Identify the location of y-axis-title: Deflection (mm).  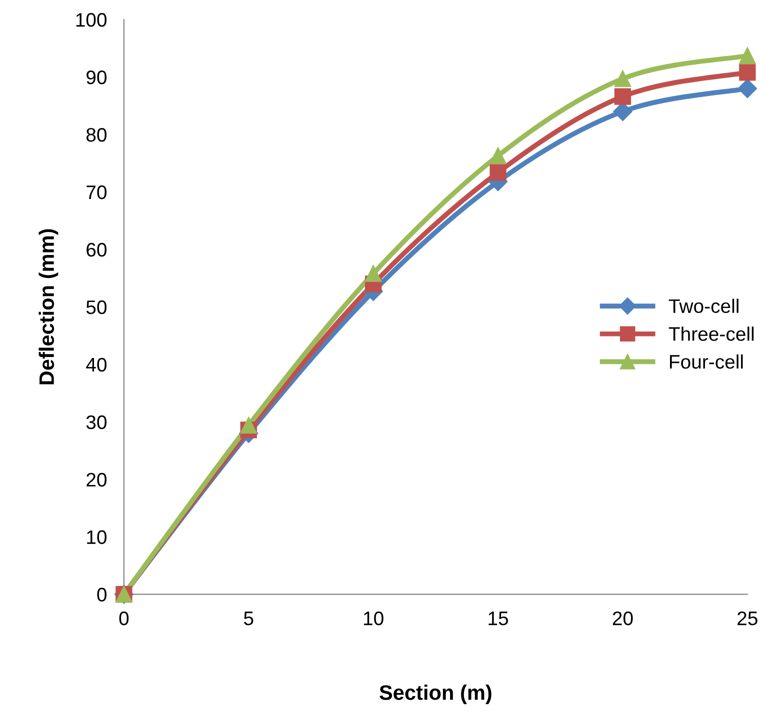
(48, 306).